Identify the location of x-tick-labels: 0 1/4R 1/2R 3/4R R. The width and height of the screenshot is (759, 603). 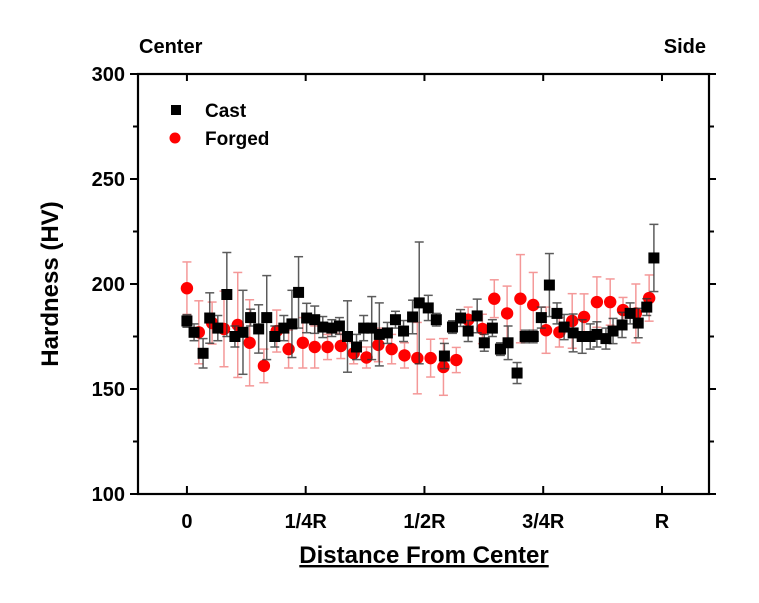
(425, 522).